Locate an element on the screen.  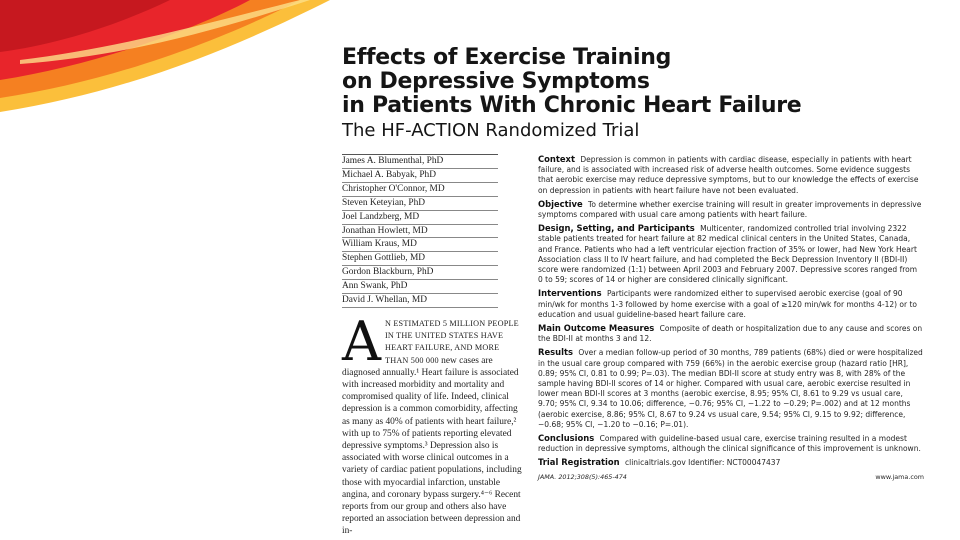
author: Stephen Gottlieb, MD is located at coordinates (420, 259).